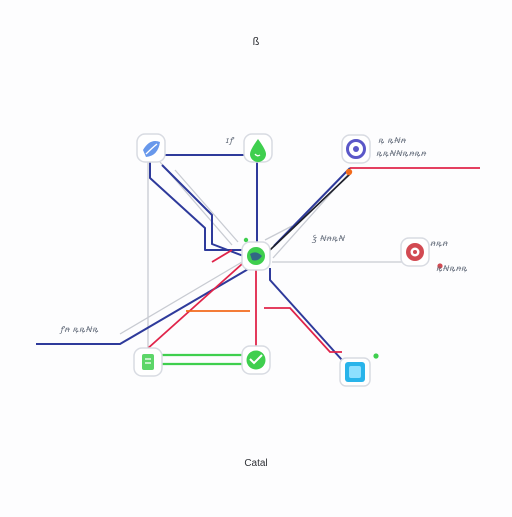  Describe the element at coordinates (230, 140) in the screenshot. I see `label-top-center: ɪꝭ` at that location.